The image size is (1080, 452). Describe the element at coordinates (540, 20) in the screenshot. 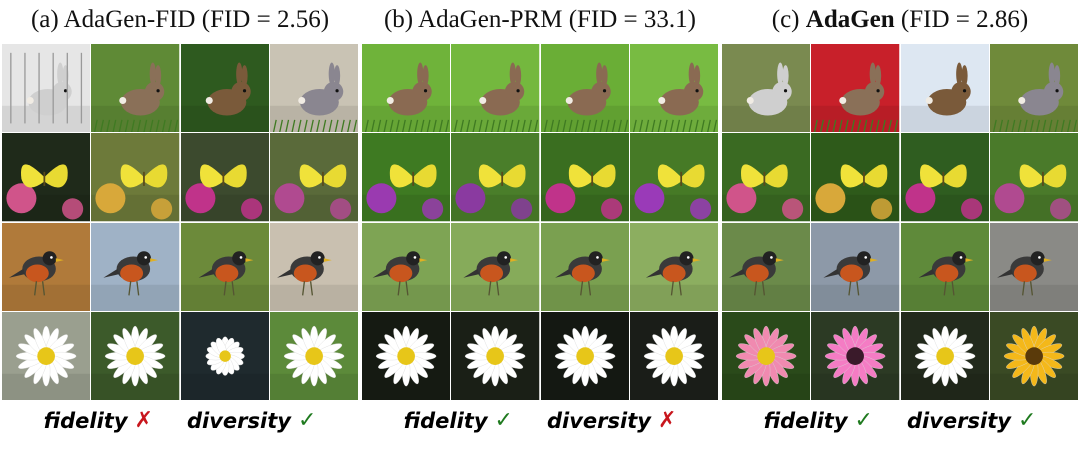

I see `panel-title: (b) AdaGen-PRM (FID = 33.1)` at that location.